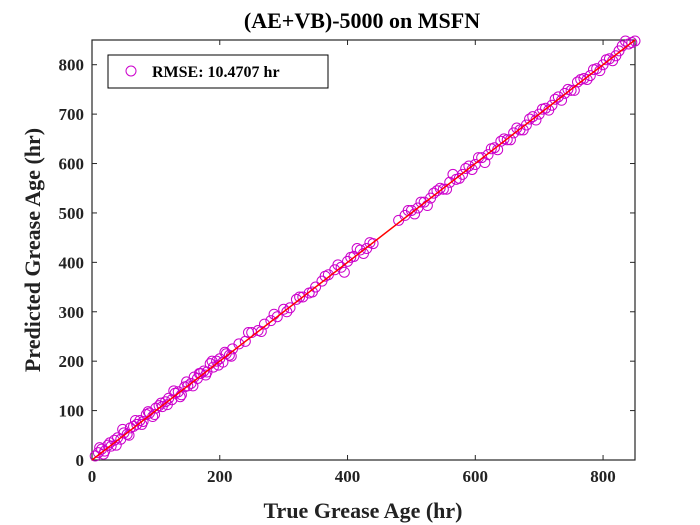  What do you see at coordinates (72, 312) in the screenshot?
I see `y-tick-label: 300` at bounding box center [72, 312].